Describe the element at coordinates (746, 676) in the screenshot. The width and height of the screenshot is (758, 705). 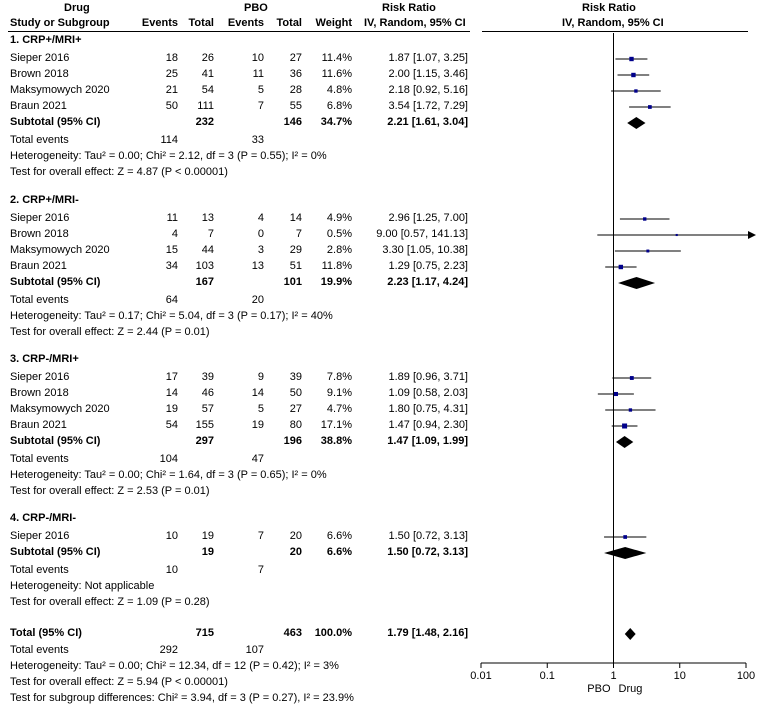
I see `x-tick-label: 100` at that location.